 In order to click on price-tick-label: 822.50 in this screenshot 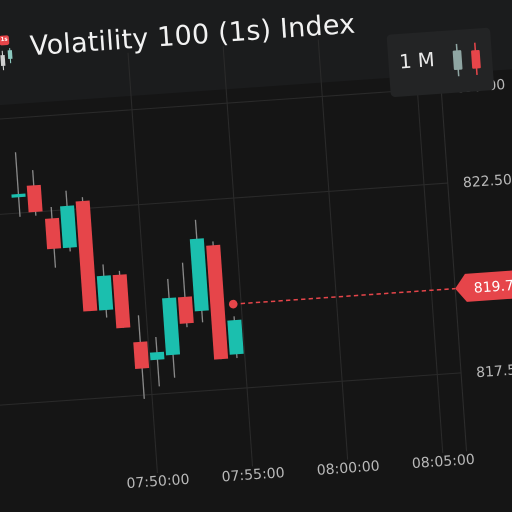, I will do `click(487, 181)`.